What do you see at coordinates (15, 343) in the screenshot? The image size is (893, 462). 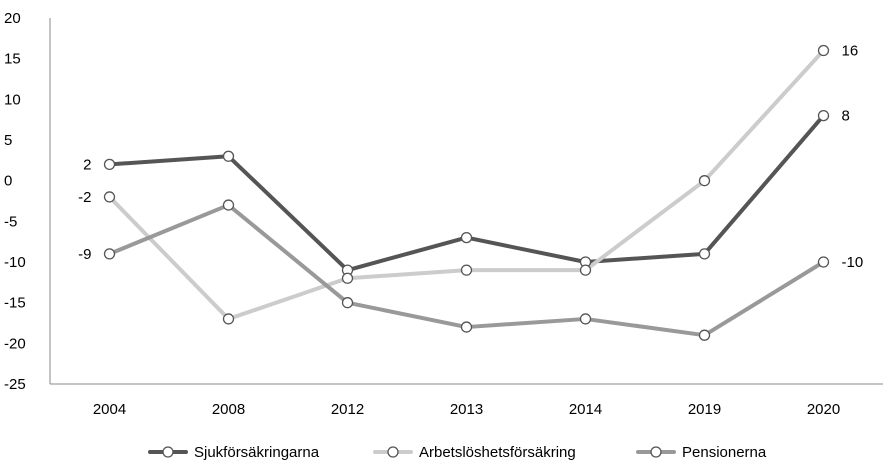 I see `y-tick-label: -20` at bounding box center [15, 343].